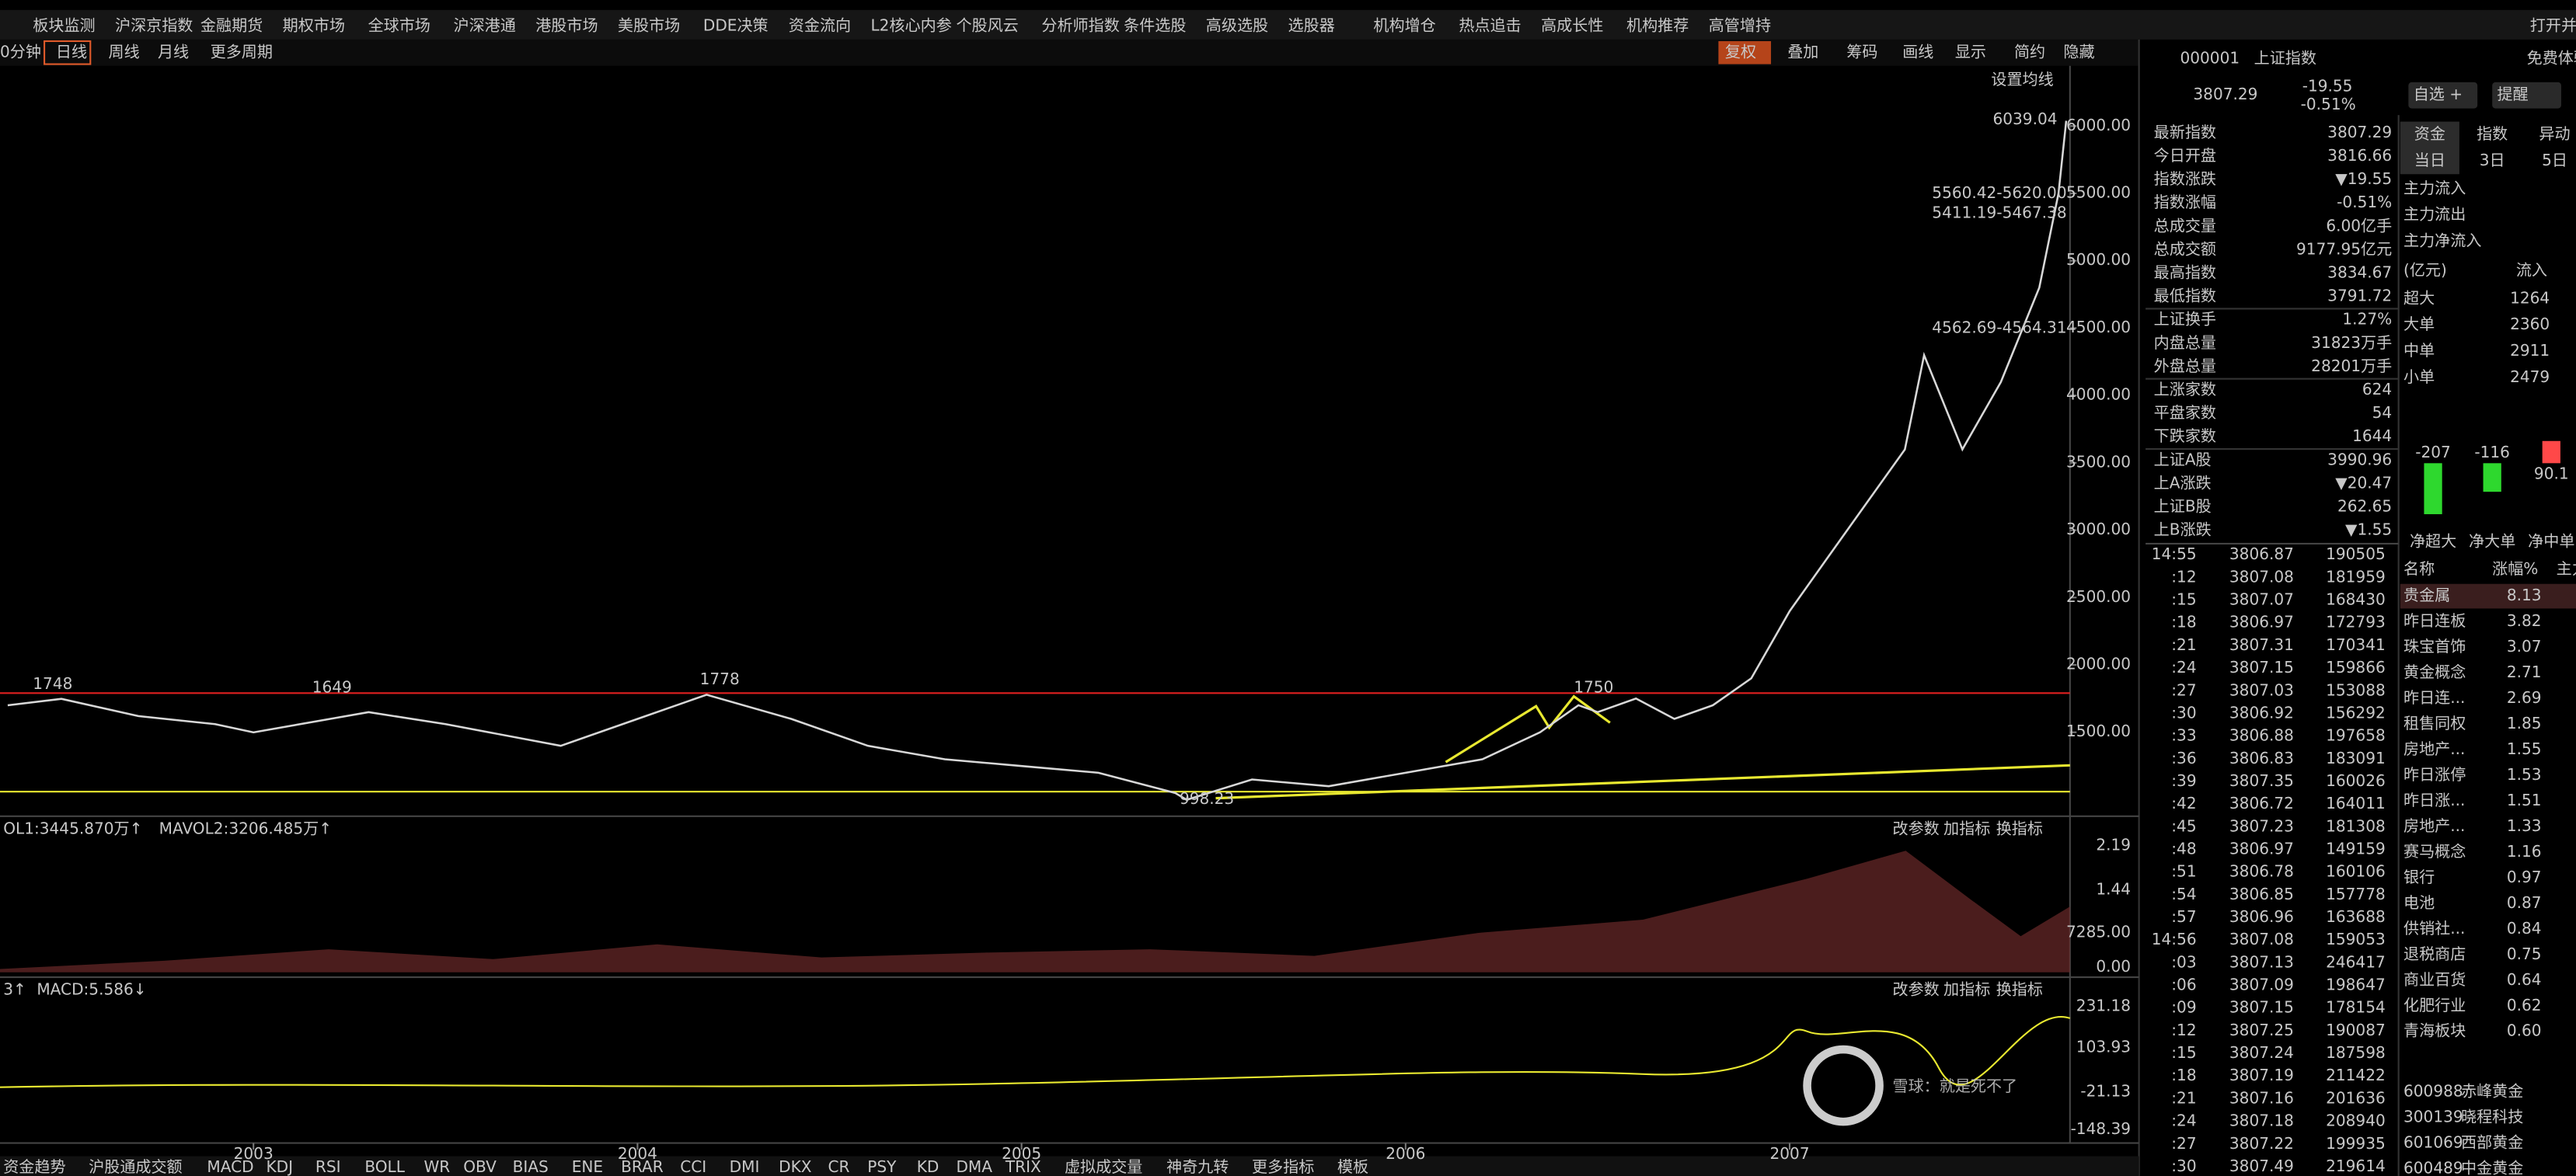  What do you see at coordinates (173, 51) in the screenshot?
I see `period-tab: 月线` at bounding box center [173, 51].